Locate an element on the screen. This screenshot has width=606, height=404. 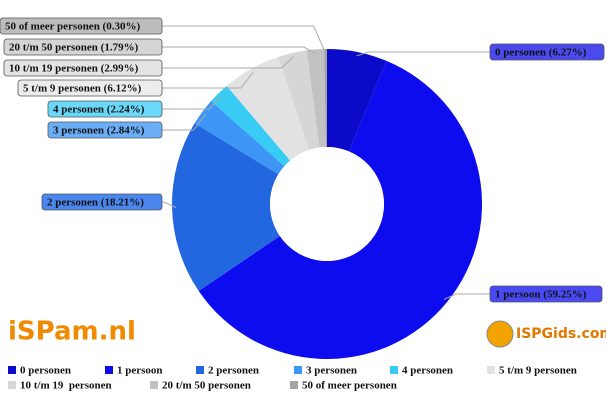
data-label: 20 t/m 50 personen (1.79%) is located at coordinates (74, 48).